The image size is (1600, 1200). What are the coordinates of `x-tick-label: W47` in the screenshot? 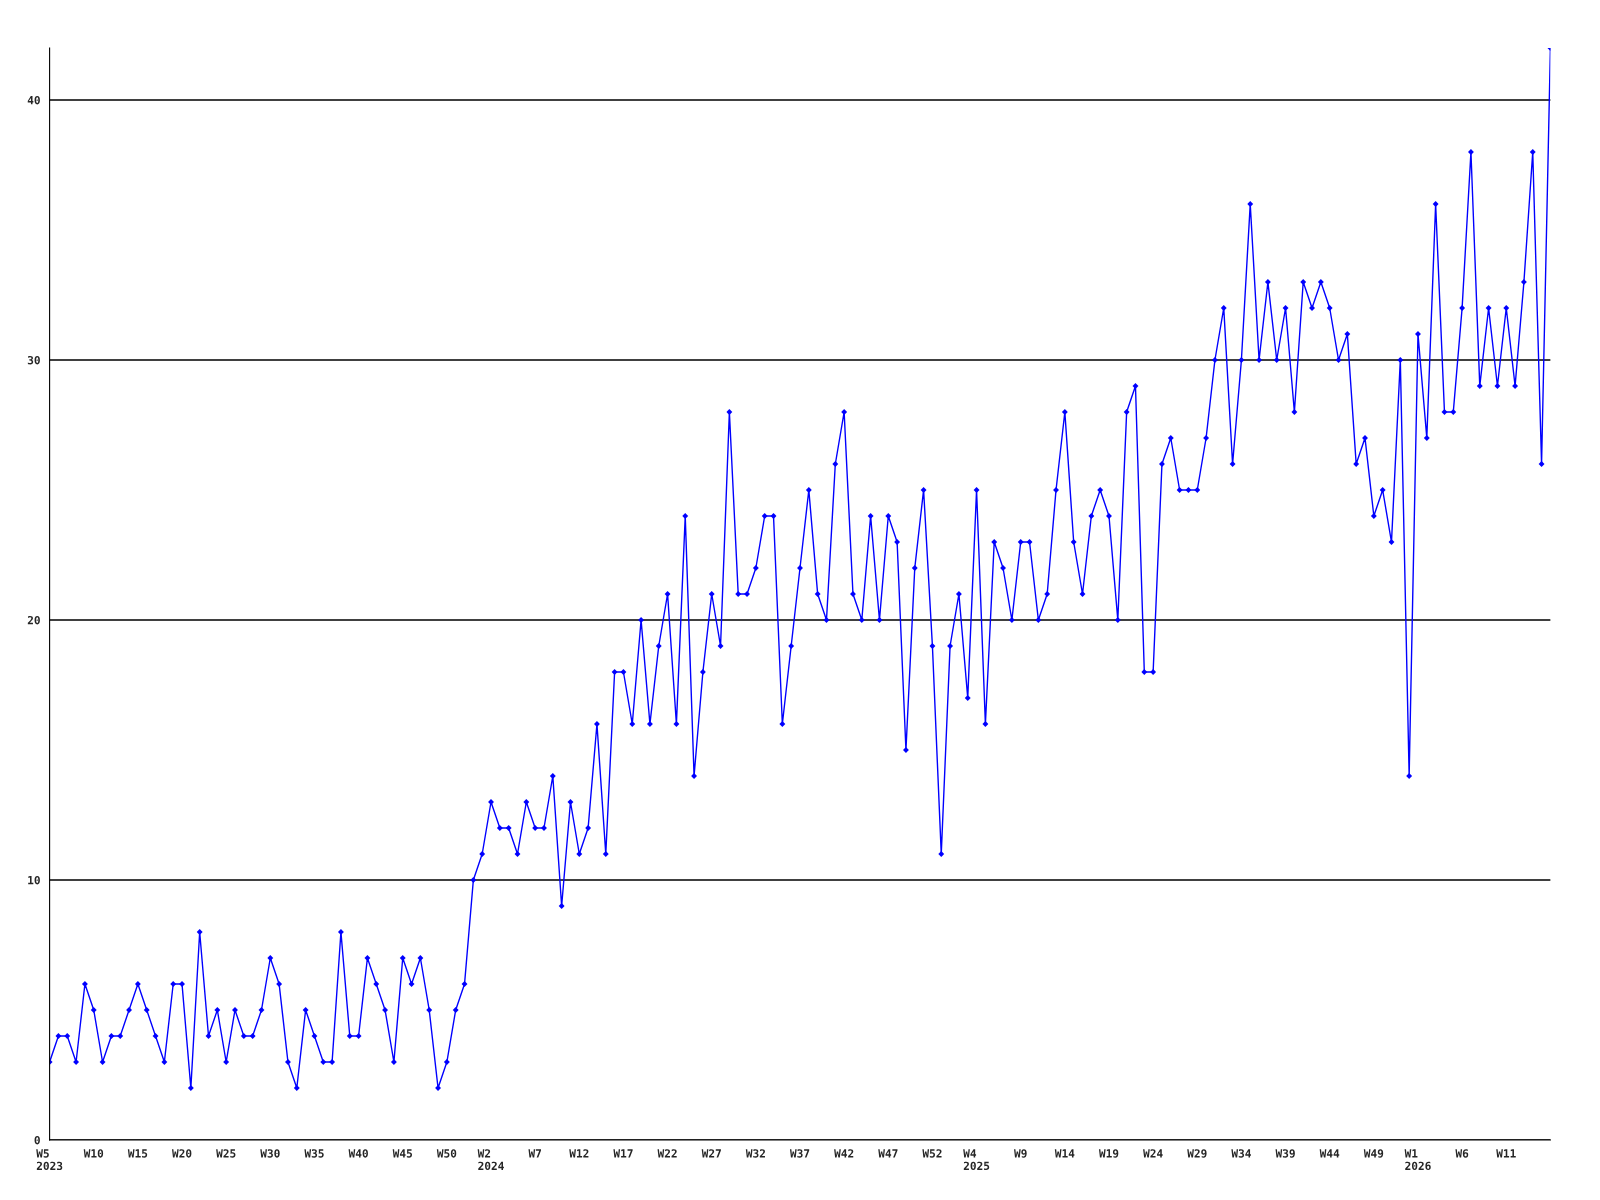 It's located at (888, 1153).